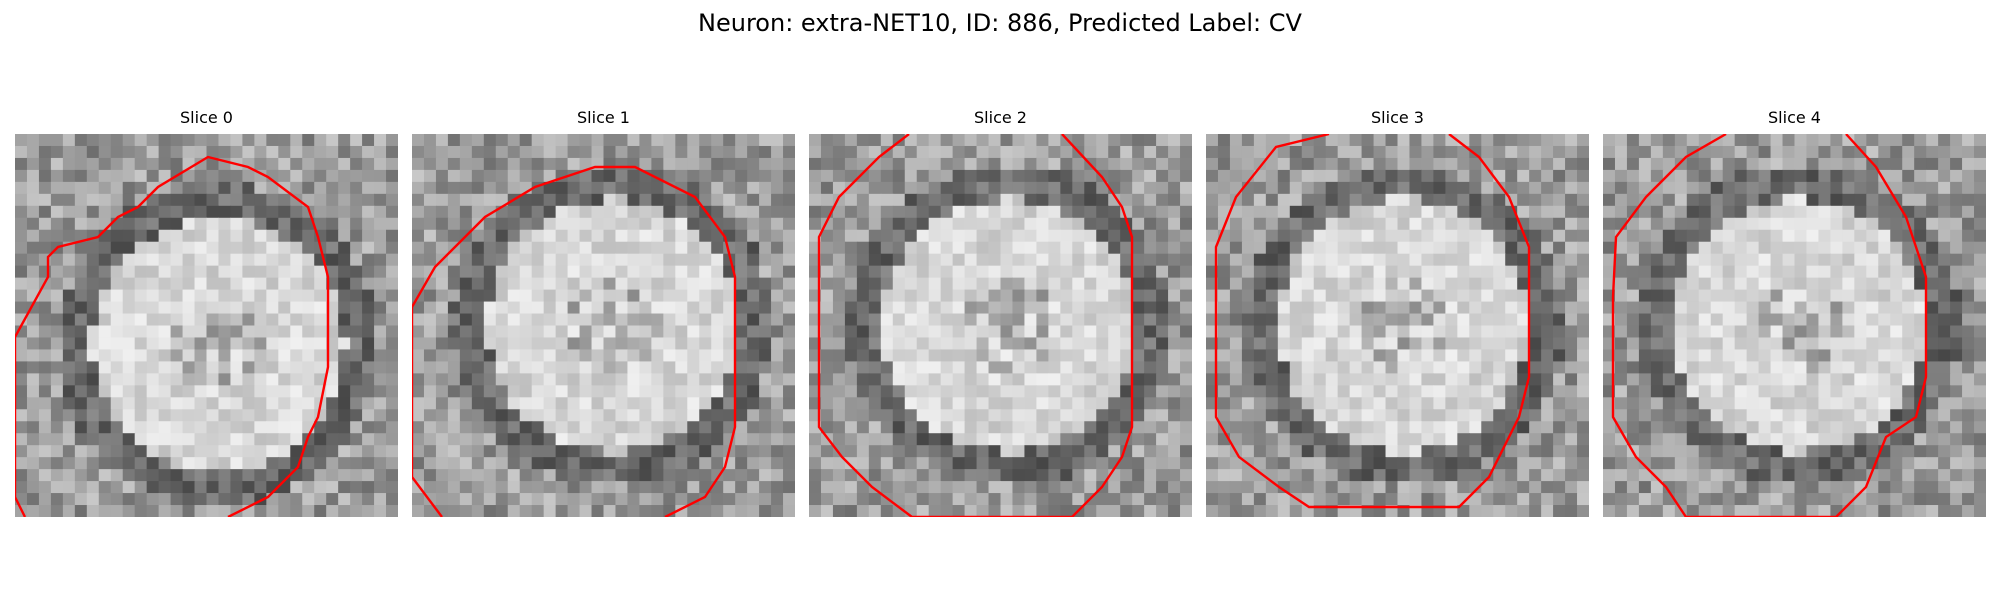  What do you see at coordinates (1000, 117) in the screenshot?
I see `slice-title: Slice 2` at bounding box center [1000, 117].